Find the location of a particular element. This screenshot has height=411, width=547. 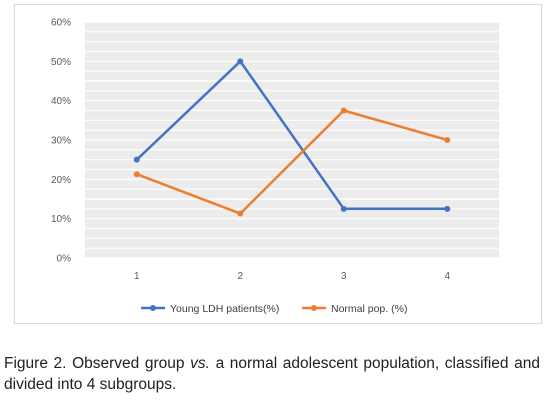

x-tick-label: 2 is located at coordinates (240, 276).